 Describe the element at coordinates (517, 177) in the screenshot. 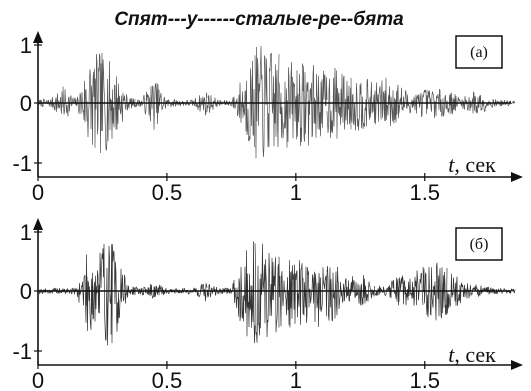

I see `panel-a-x-axis-arrow` at that location.